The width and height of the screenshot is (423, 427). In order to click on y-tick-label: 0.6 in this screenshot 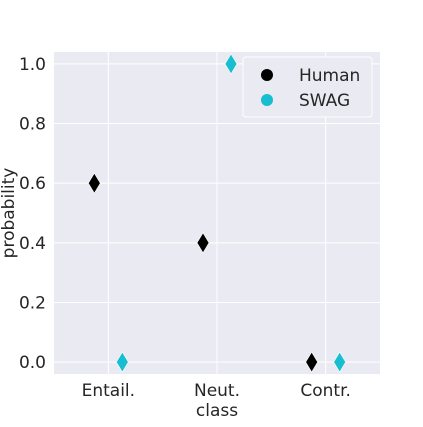, I will do `click(32, 184)`.